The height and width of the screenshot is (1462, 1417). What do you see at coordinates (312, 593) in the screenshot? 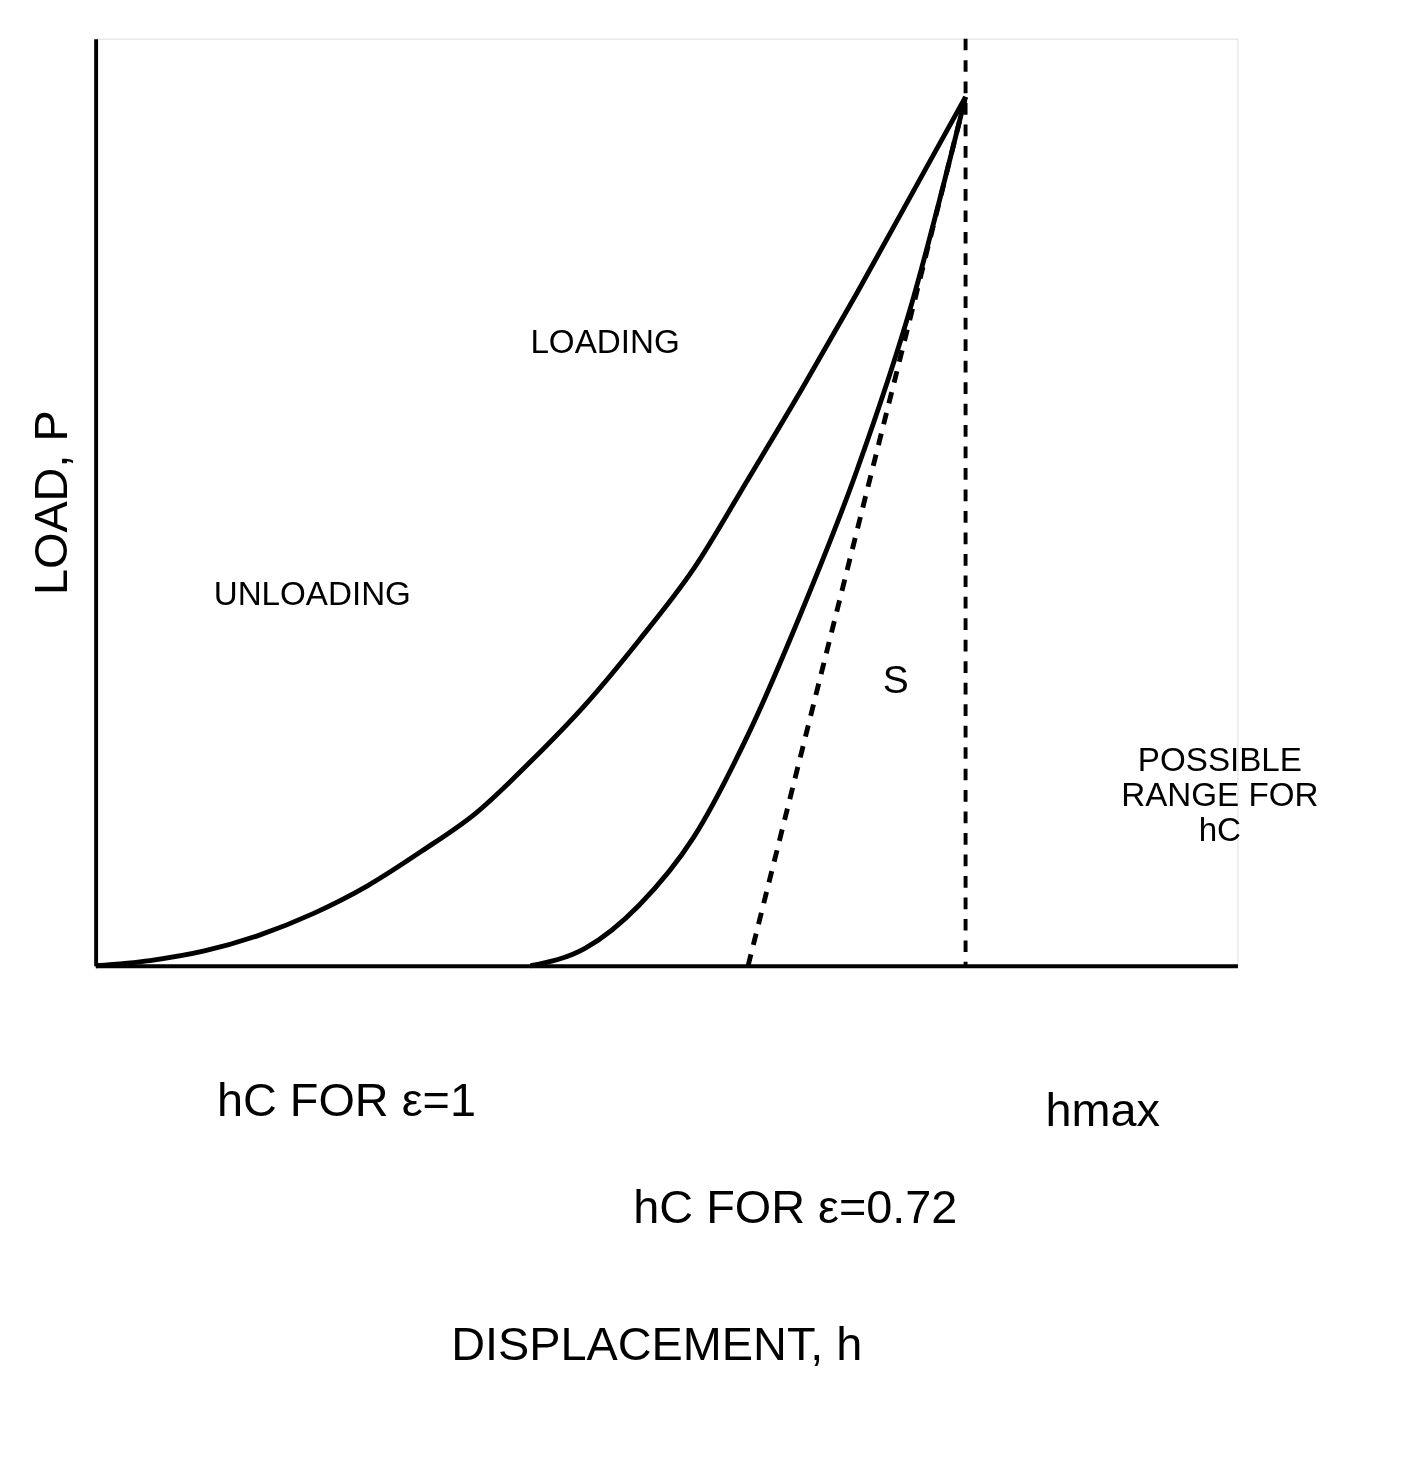
I see `annotation: UNLOADING` at bounding box center [312, 593].